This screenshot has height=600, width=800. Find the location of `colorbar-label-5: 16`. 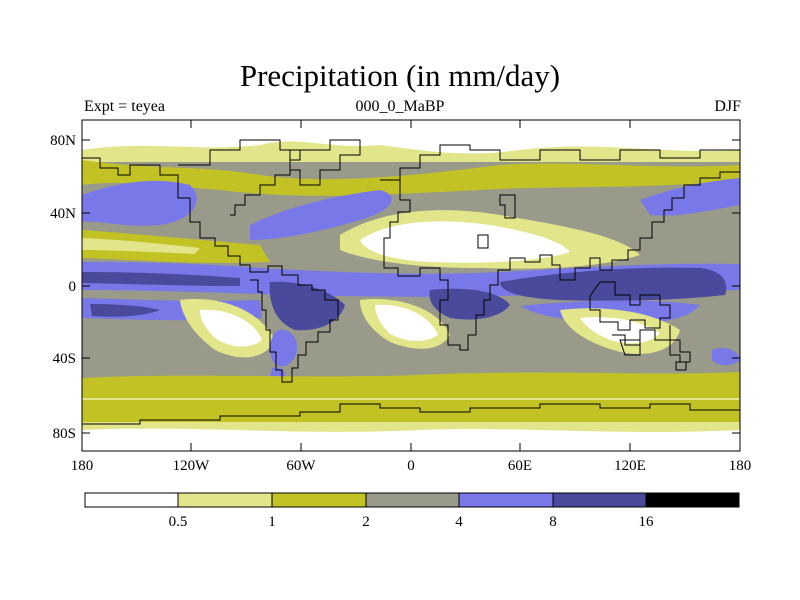

colorbar-label-5: 16 is located at coordinates (647, 522).